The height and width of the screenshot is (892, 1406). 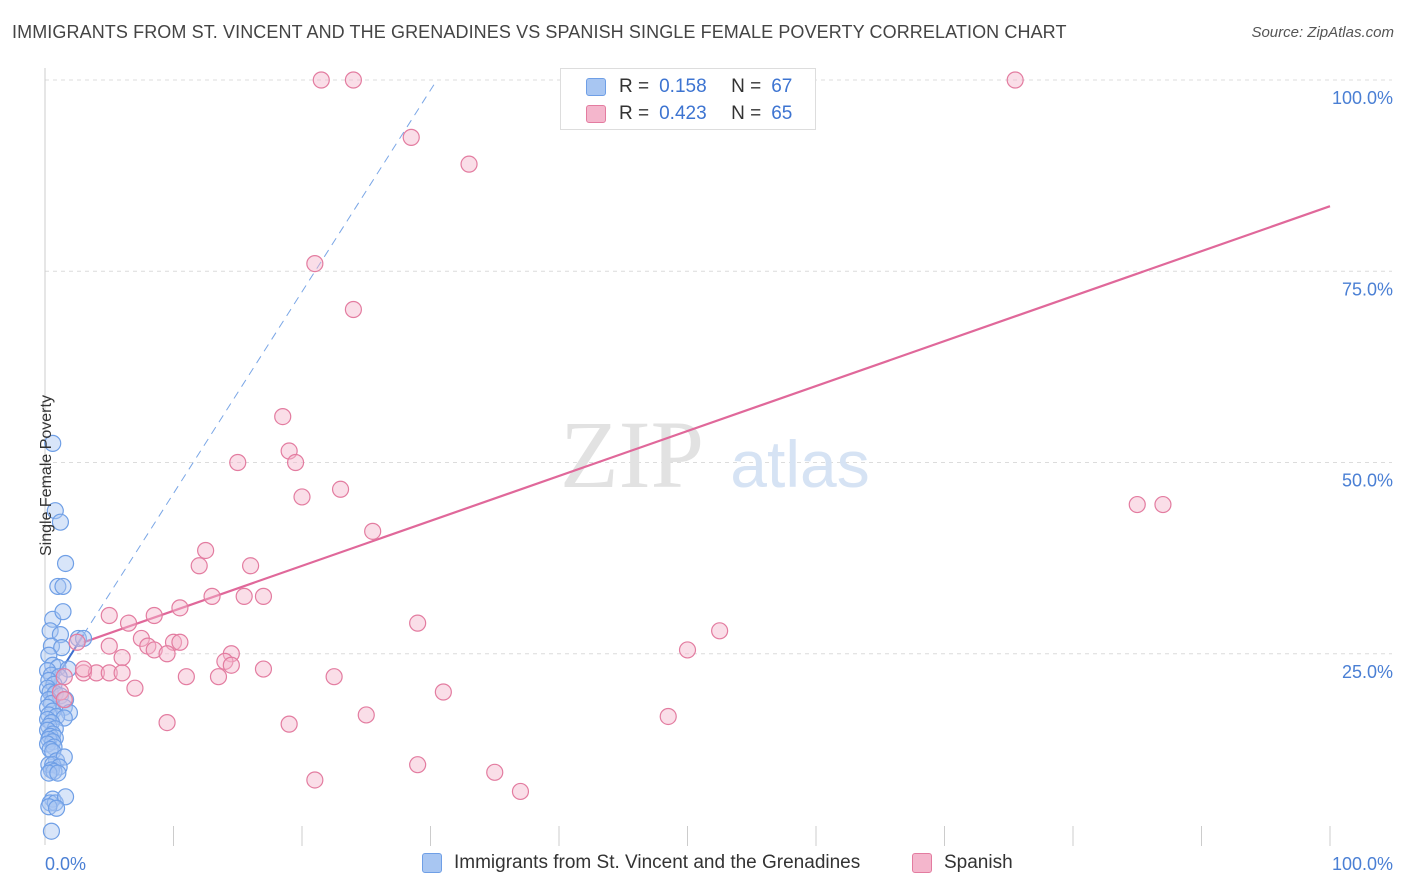 What do you see at coordinates (746, 113) in the screenshot?
I see `legend-n-label: N =` at bounding box center [746, 113].